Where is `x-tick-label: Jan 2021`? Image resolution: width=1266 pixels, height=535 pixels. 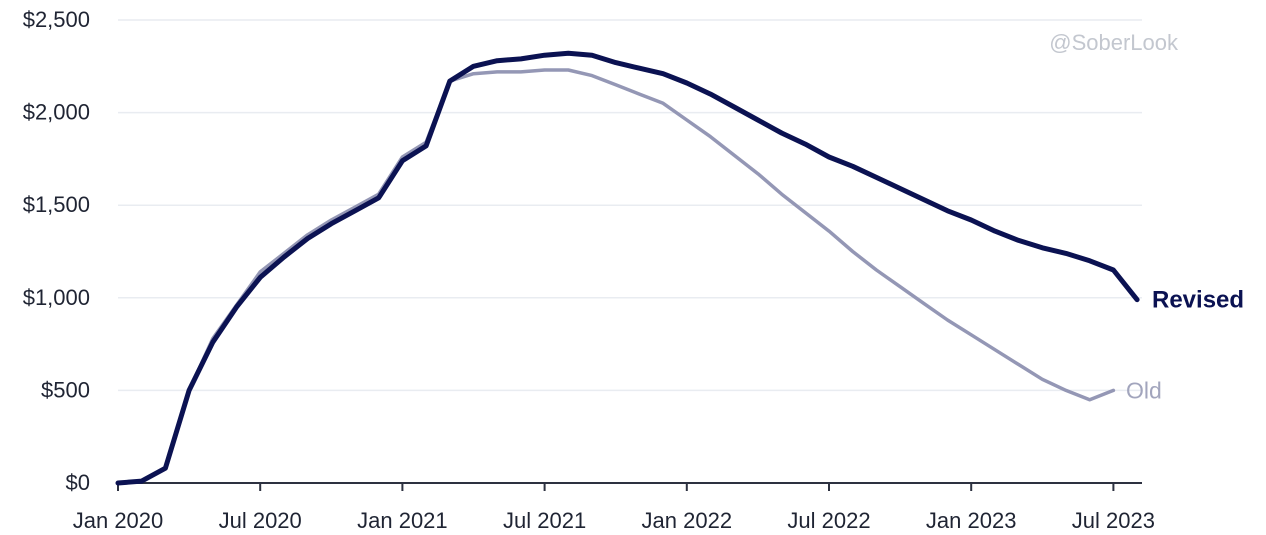 x-tick-label: Jan 2021 is located at coordinates (402, 520).